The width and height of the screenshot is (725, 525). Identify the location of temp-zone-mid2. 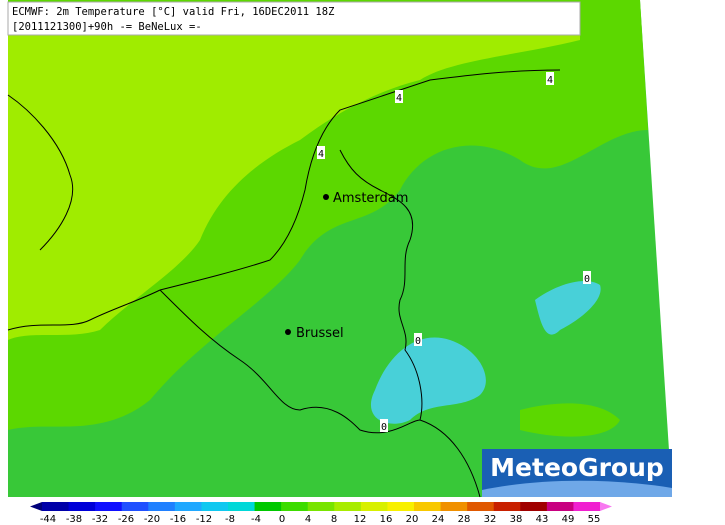
(570, 420).